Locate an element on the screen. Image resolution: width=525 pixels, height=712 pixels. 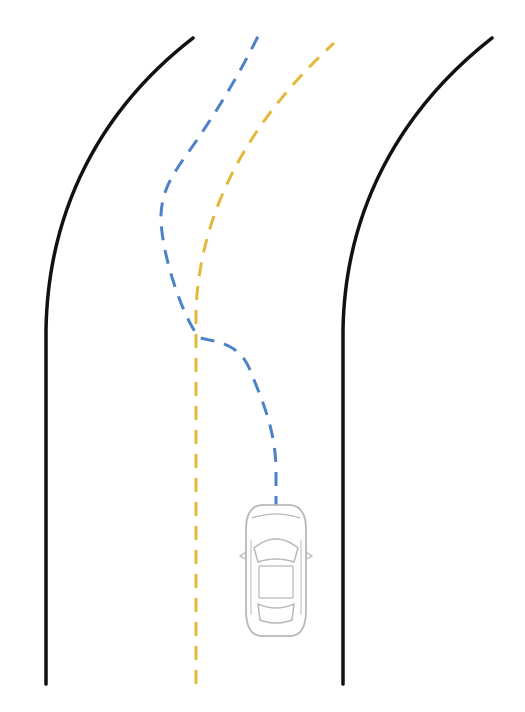
car-left-mirror is located at coordinates (242, 555).